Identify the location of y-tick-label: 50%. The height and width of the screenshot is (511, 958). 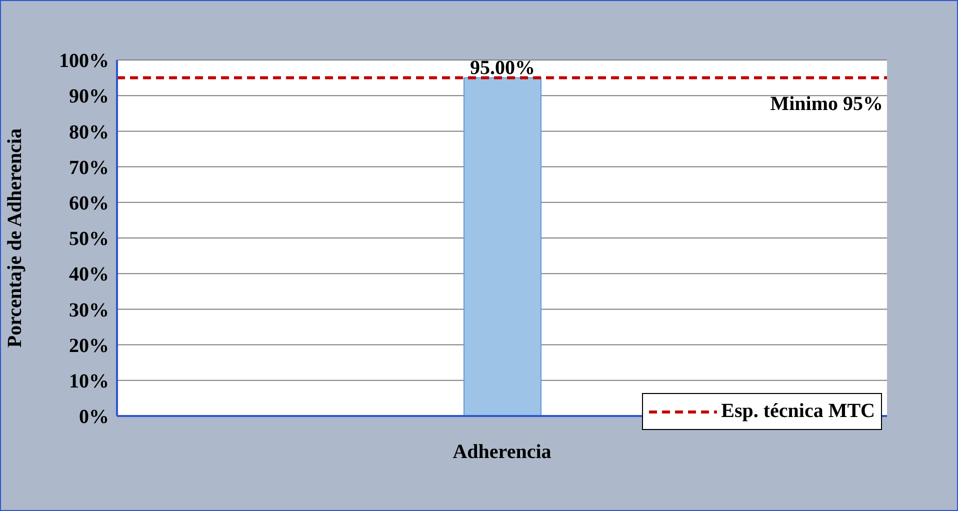
(89, 239).